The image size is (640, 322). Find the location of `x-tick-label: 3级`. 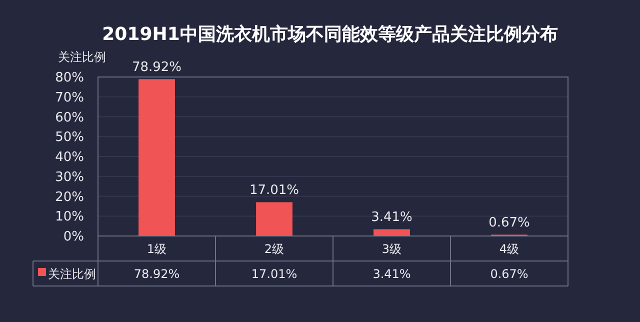

x-tick-label: 3级 is located at coordinates (392, 249).